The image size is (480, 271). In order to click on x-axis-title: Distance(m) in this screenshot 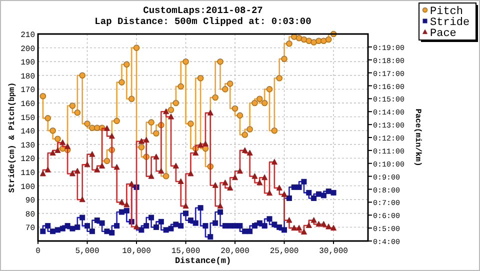, I will do `click(203, 261)`.